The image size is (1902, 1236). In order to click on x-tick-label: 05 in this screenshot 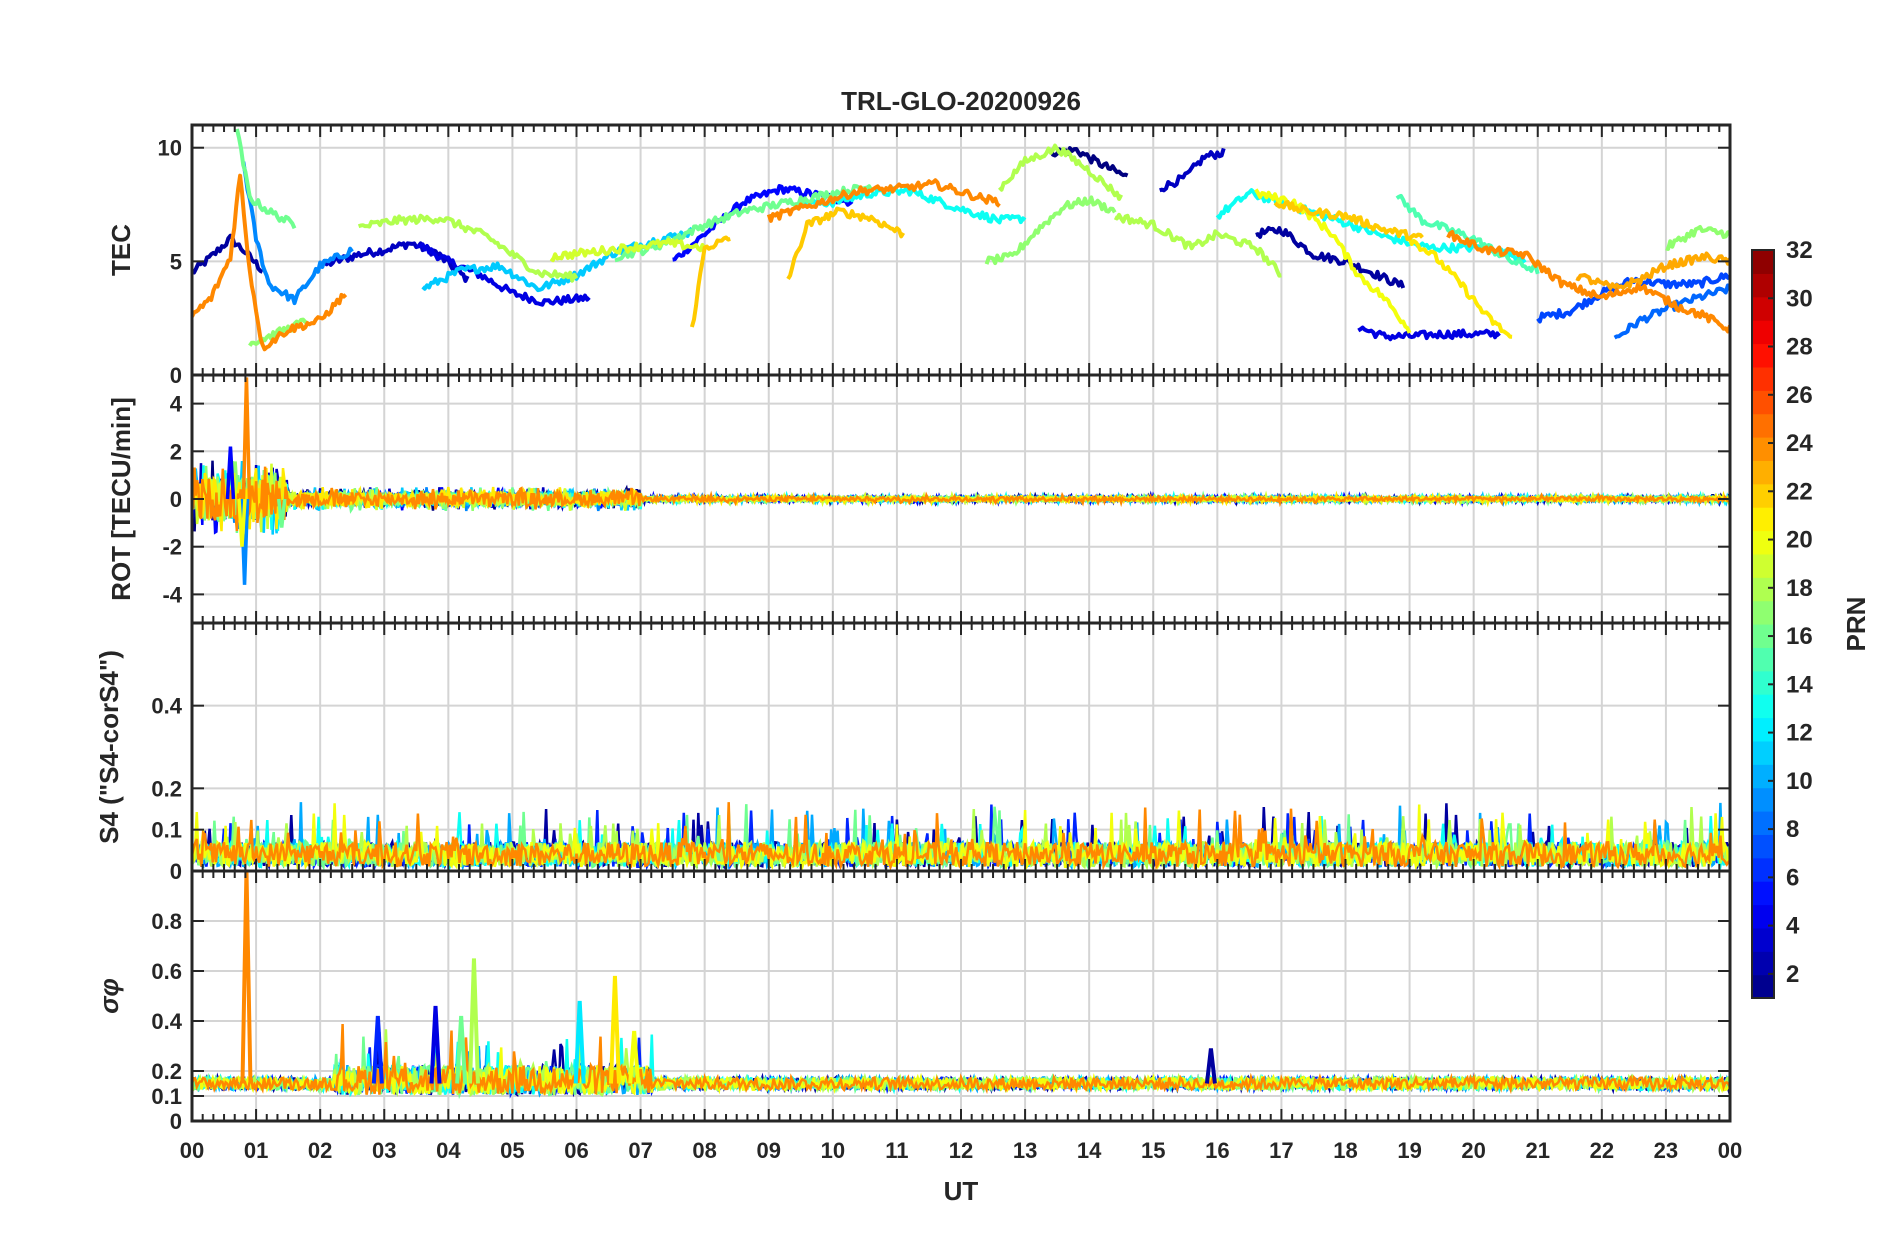, I will do `click(512, 1150)`.